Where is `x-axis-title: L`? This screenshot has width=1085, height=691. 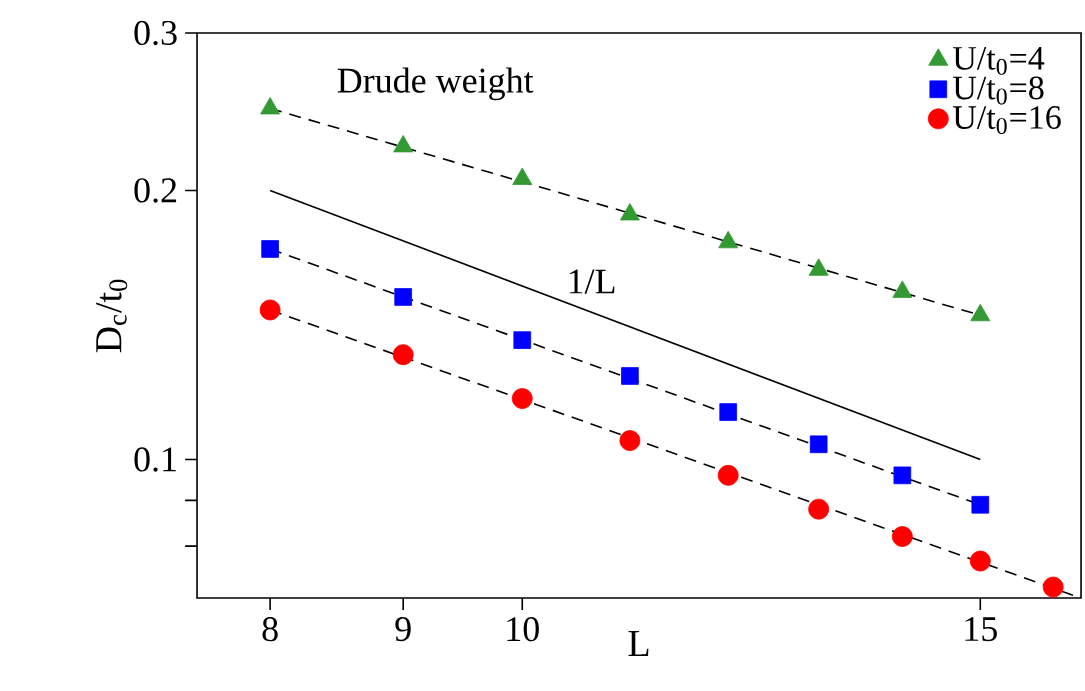 x-axis-title: L is located at coordinates (638, 643).